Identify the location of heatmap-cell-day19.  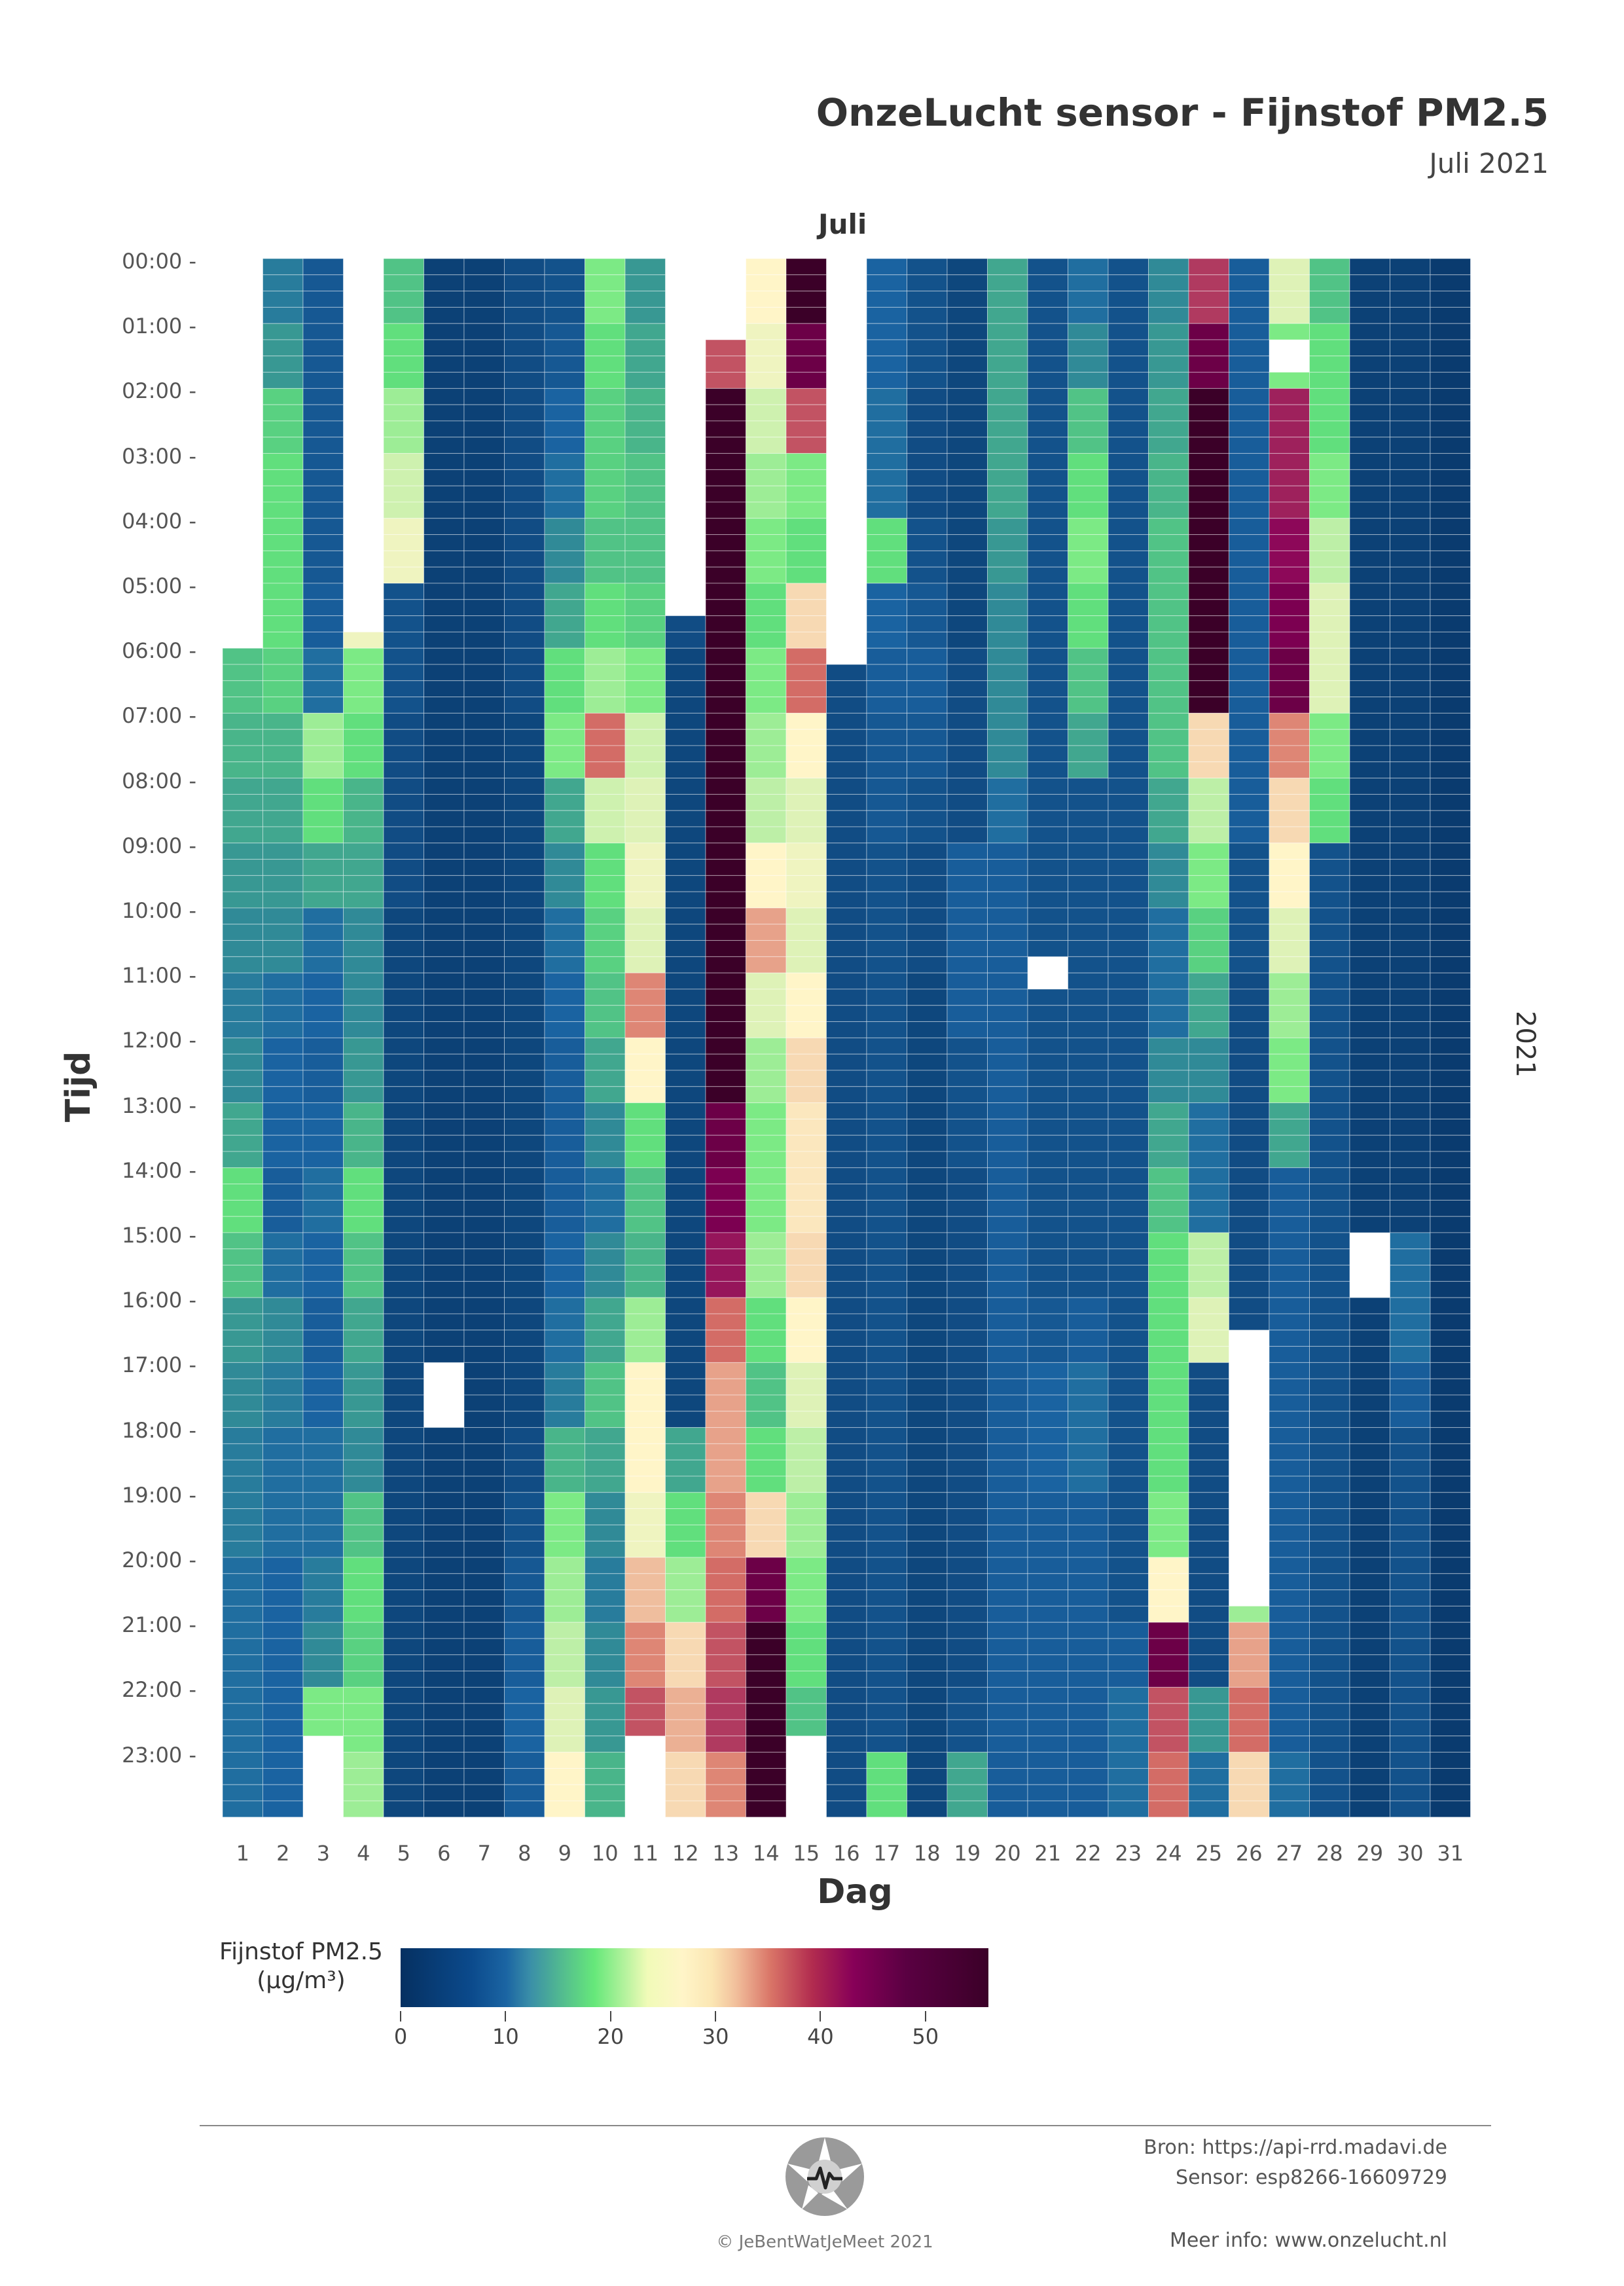
(967, 1501).